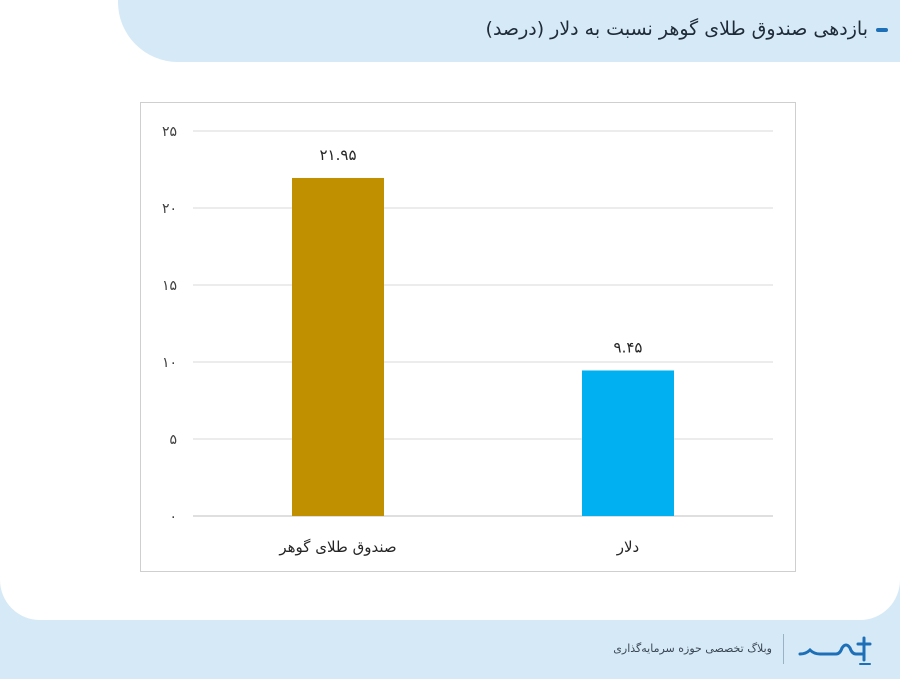 This screenshot has height=679, width=900. What do you see at coordinates (628, 347) in the screenshot?
I see `data-label: ۹.۴۵` at bounding box center [628, 347].